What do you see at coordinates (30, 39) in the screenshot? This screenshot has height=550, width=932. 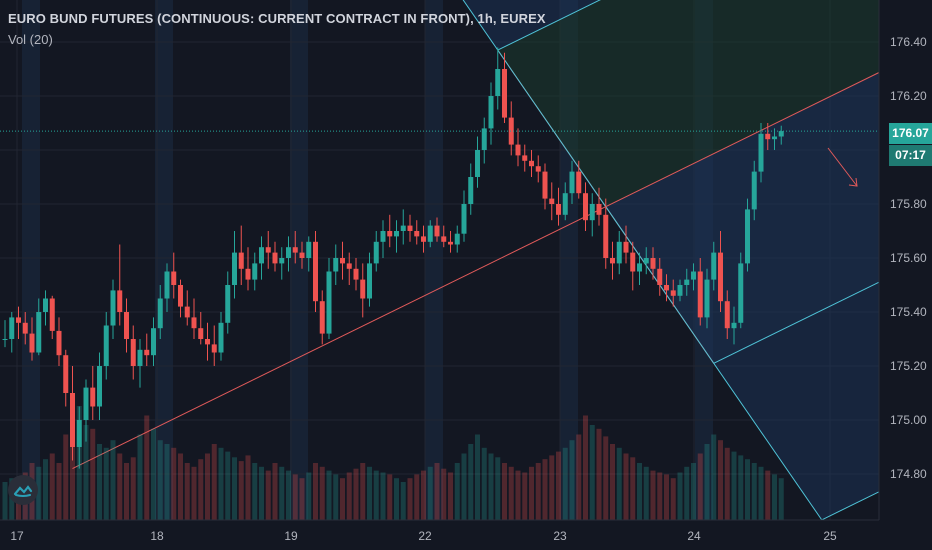 I see `volume-indicator-label: Vol (20)` at bounding box center [30, 39].